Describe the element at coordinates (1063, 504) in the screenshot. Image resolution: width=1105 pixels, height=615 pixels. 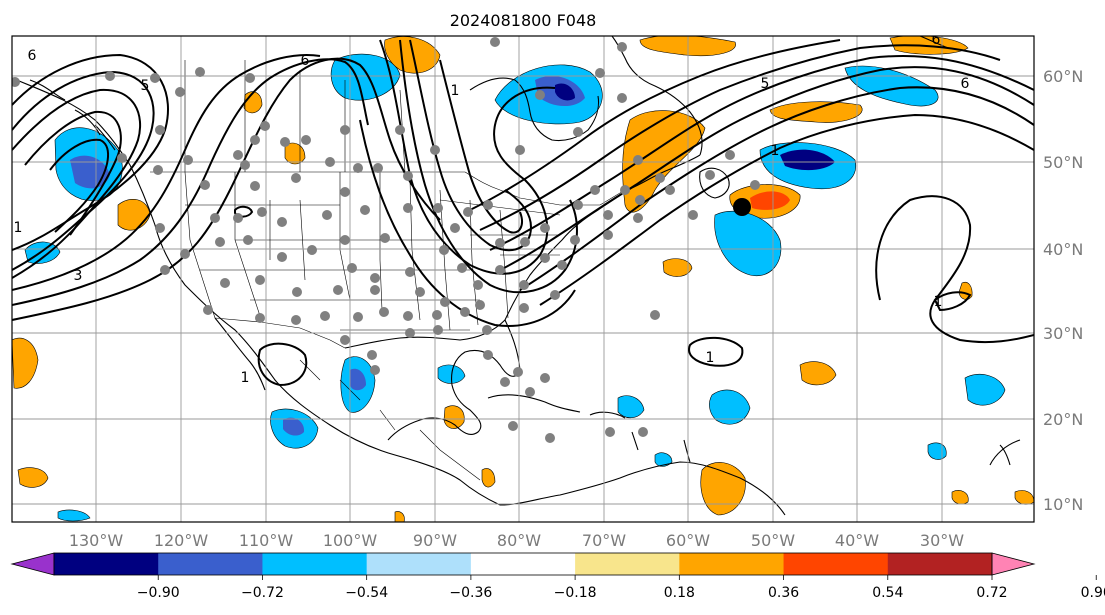
I see `lat-tick-label: 10°N` at that location.